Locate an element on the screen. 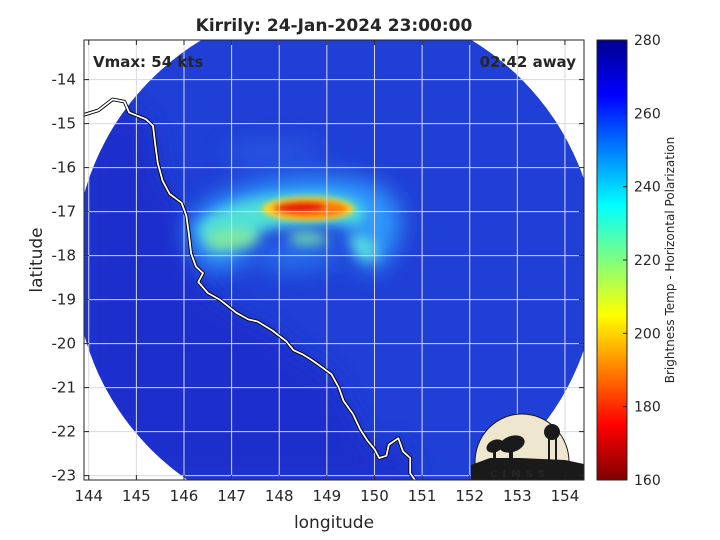 The width and height of the screenshot is (720, 540). x-tick-label: 147 is located at coordinates (231, 496).